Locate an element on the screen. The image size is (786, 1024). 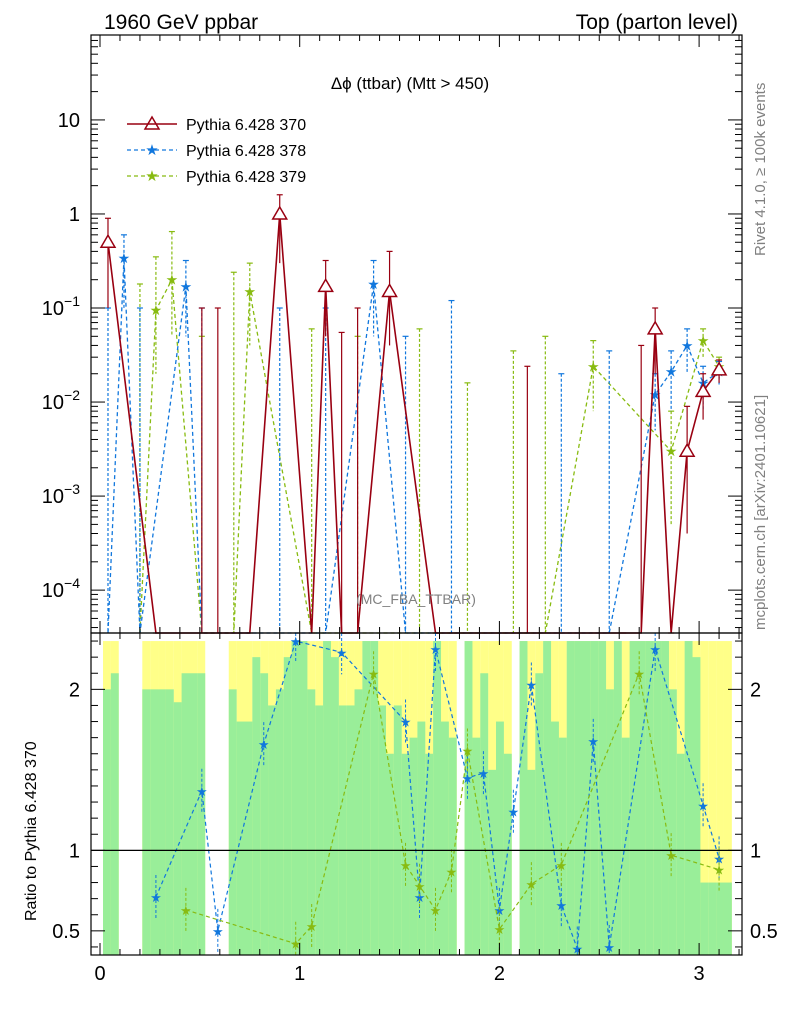
ratio-tick-label-left: 0.5 is located at coordinates (66, 932).